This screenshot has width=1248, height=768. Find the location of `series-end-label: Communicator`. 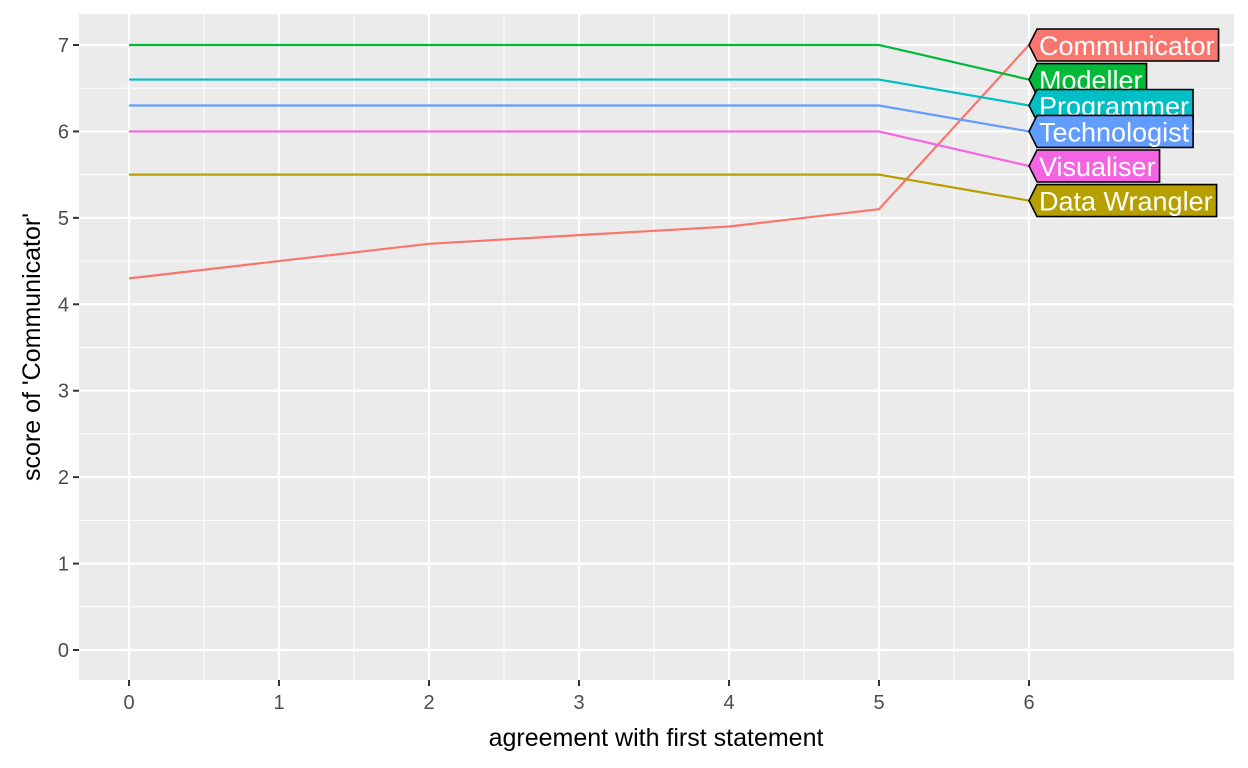

series-end-label: Communicator is located at coordinates (1124, 45).